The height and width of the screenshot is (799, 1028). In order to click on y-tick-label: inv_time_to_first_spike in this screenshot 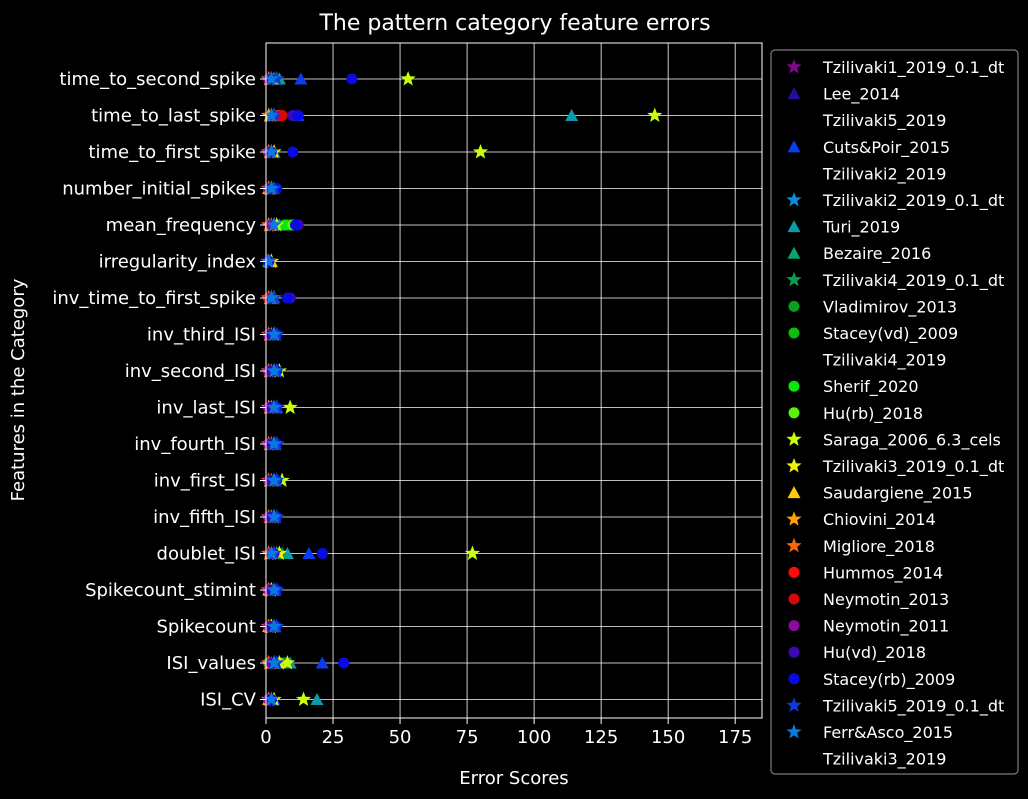, I will do `click(154, 298)`.